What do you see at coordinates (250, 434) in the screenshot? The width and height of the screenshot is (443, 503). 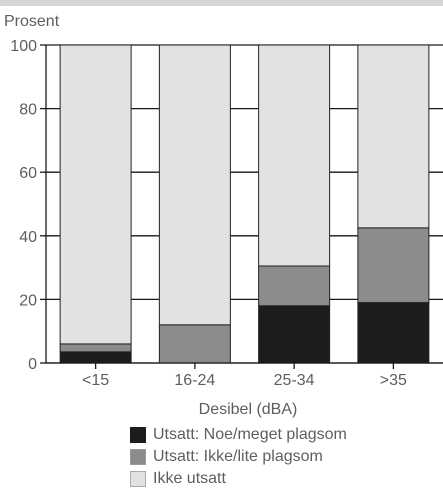 I see `legend-label: Utsatt: Noe/meget plagsom` at bounding box center [250, 434].